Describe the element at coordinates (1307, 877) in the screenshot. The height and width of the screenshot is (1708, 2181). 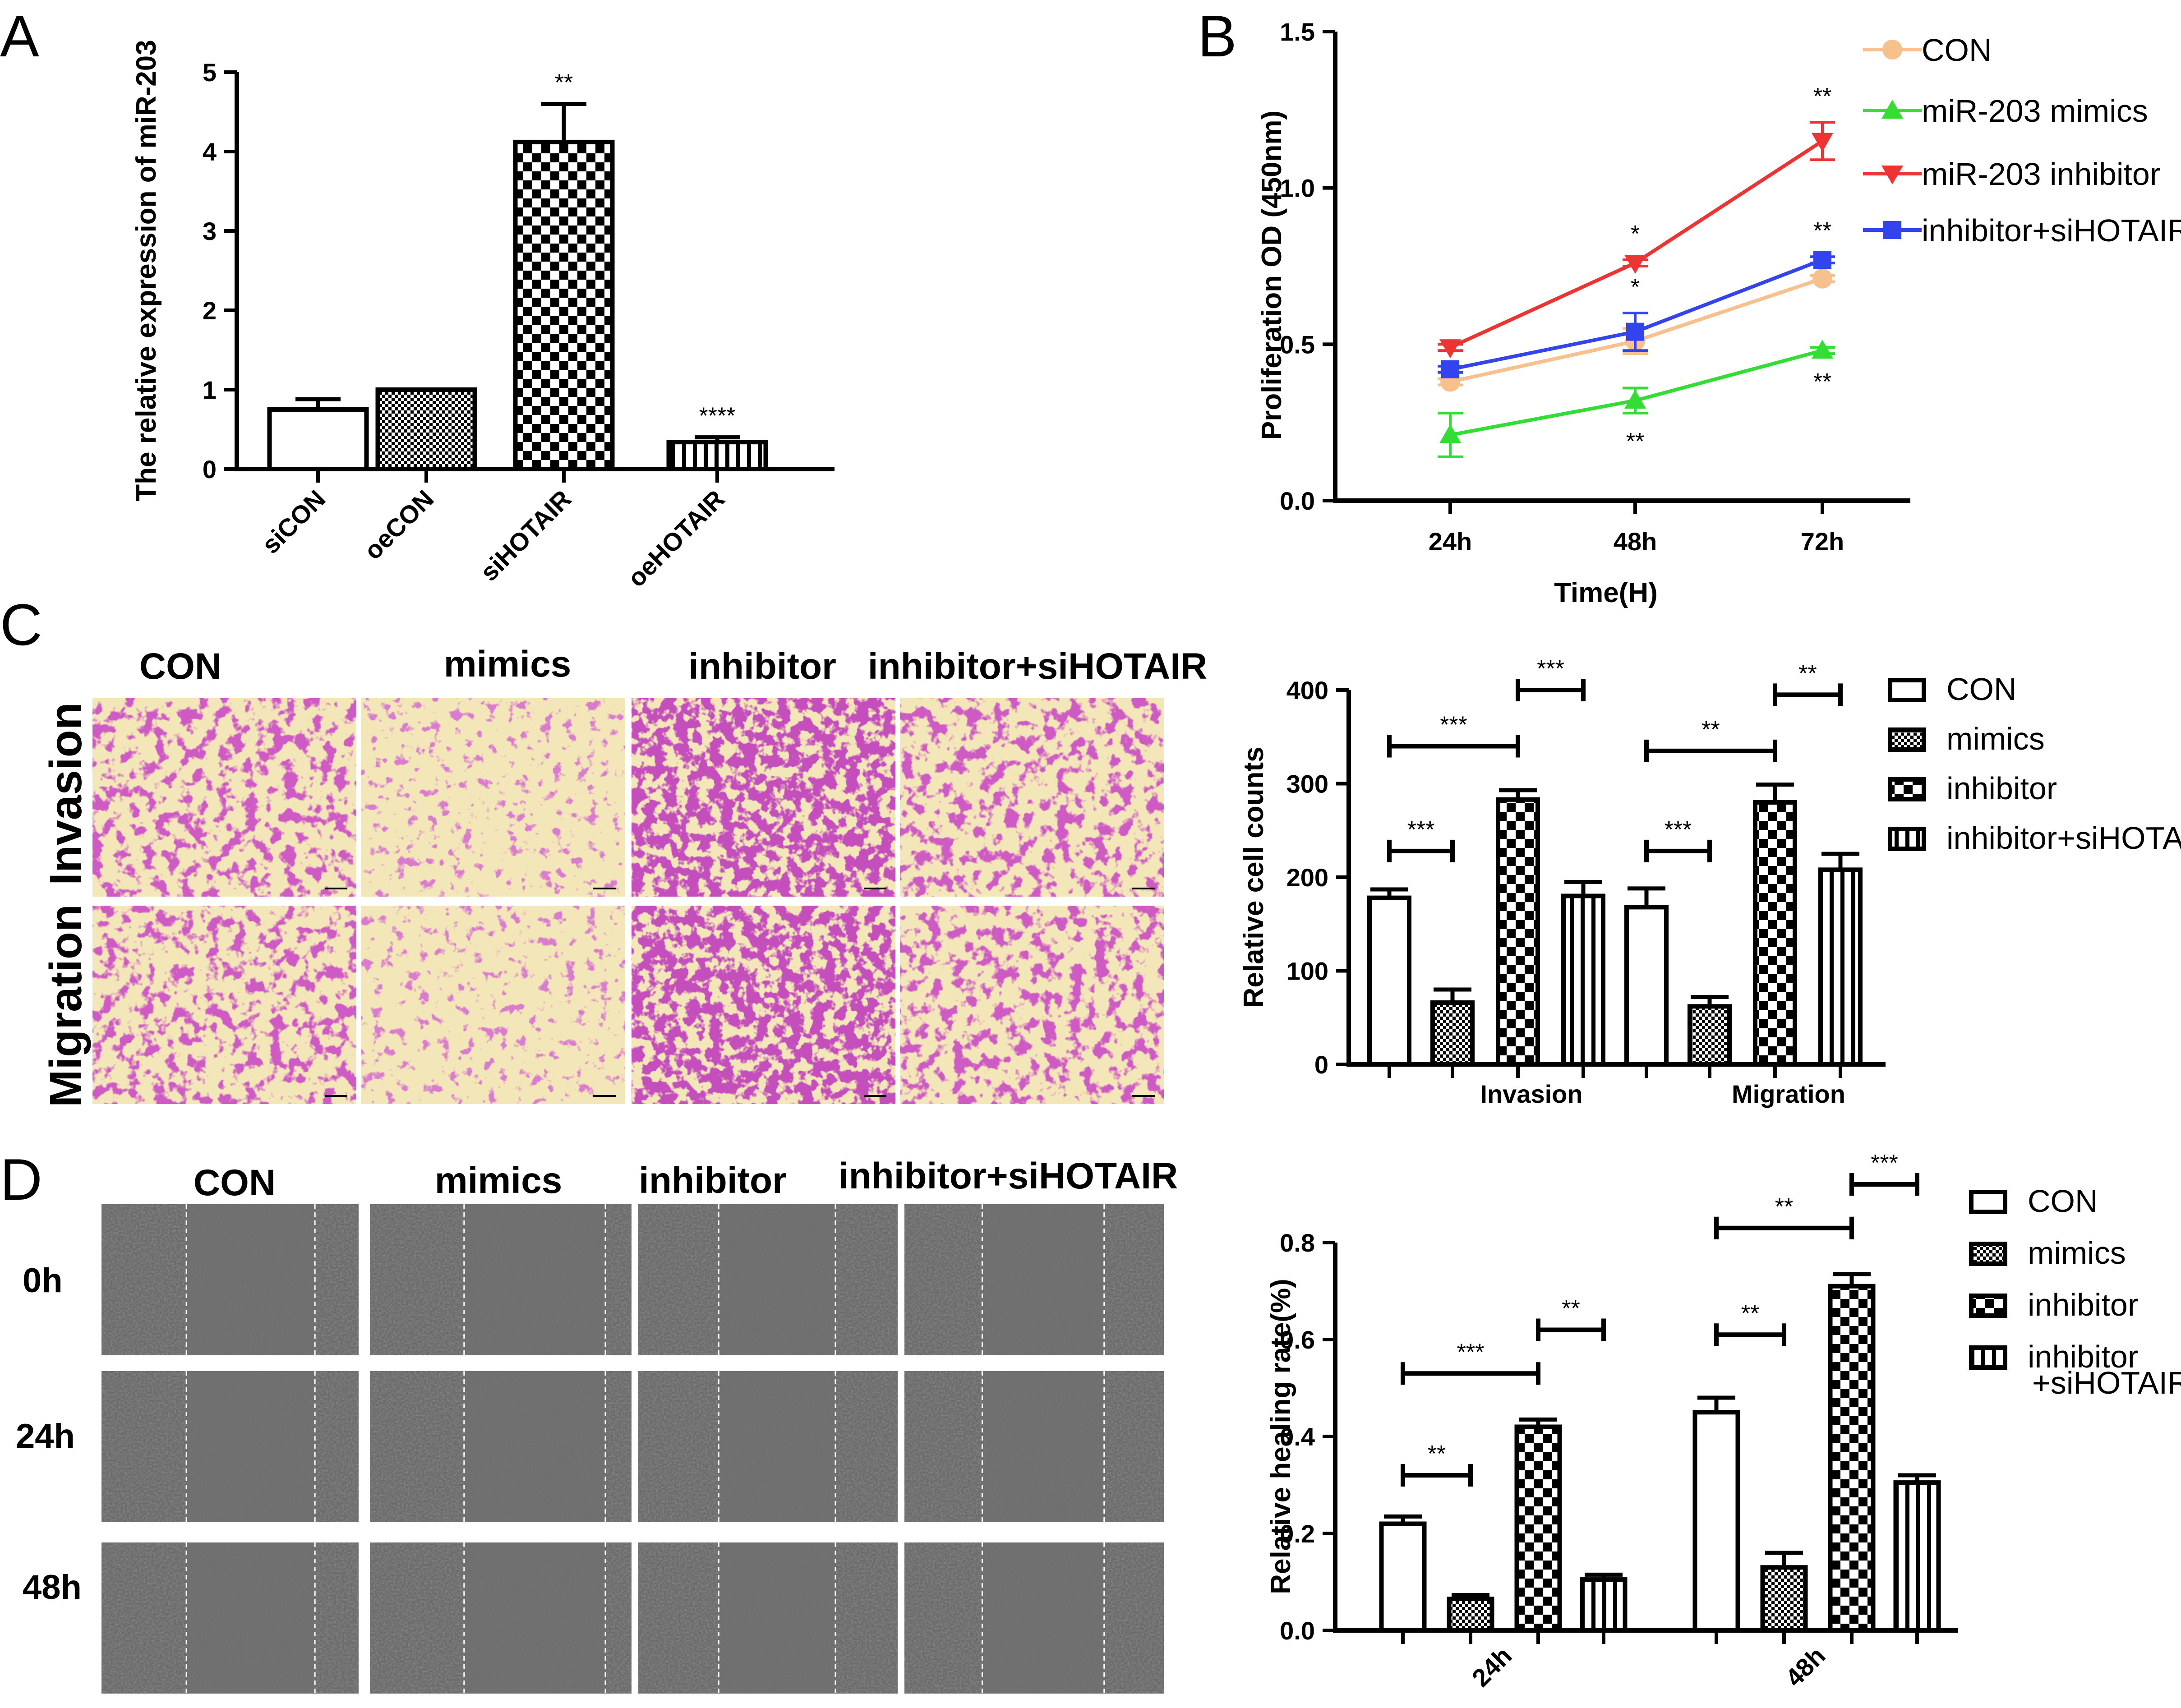
I see `chart-c-ytick-label: 200` at that location.